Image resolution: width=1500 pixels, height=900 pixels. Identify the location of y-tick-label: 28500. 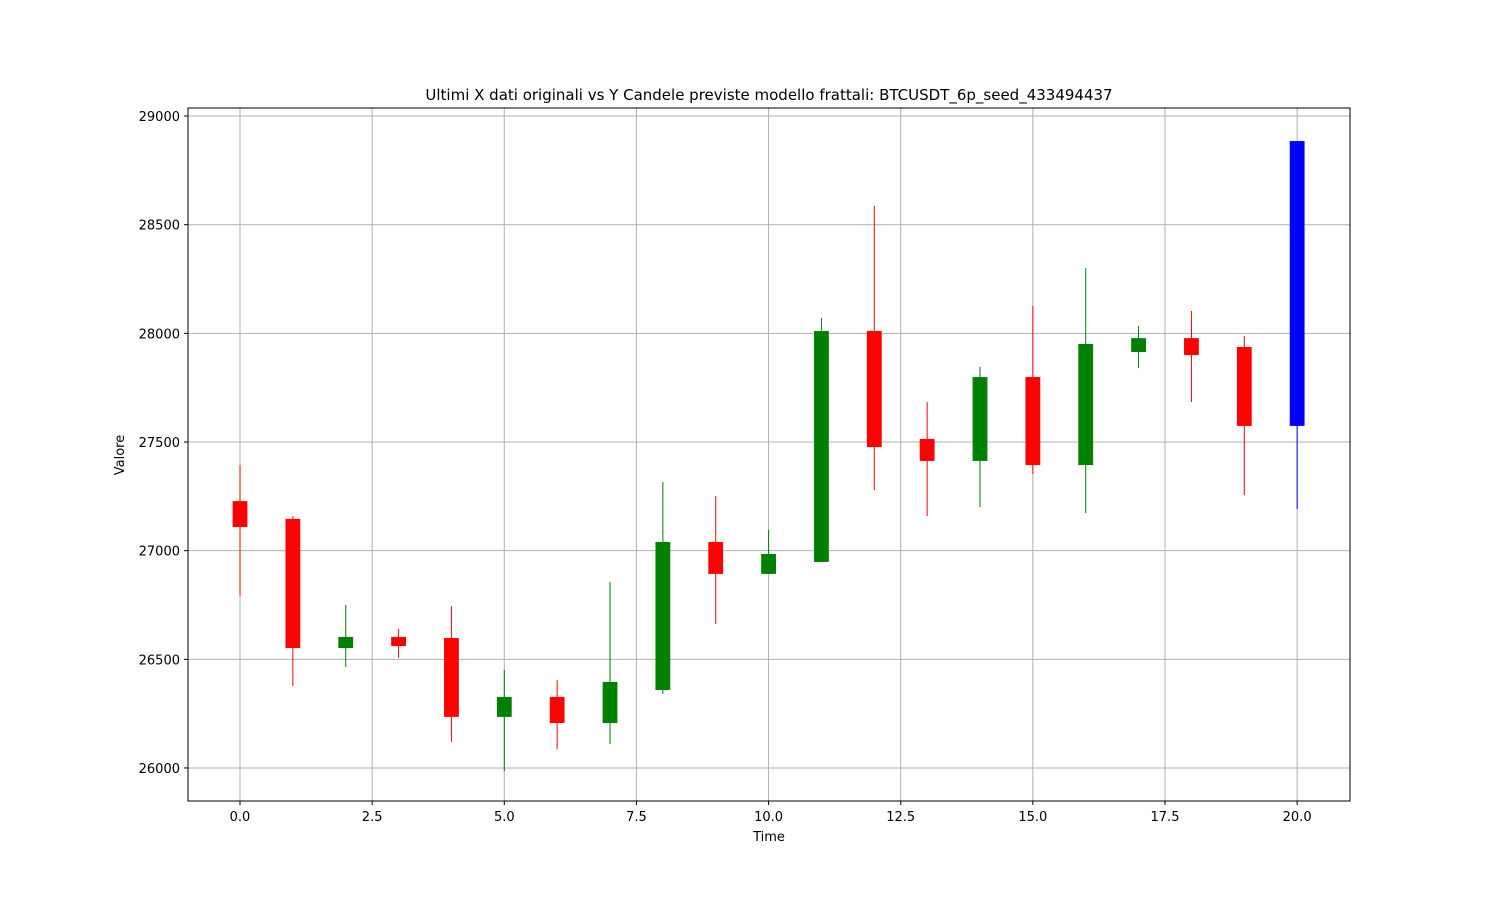
(159, 226).